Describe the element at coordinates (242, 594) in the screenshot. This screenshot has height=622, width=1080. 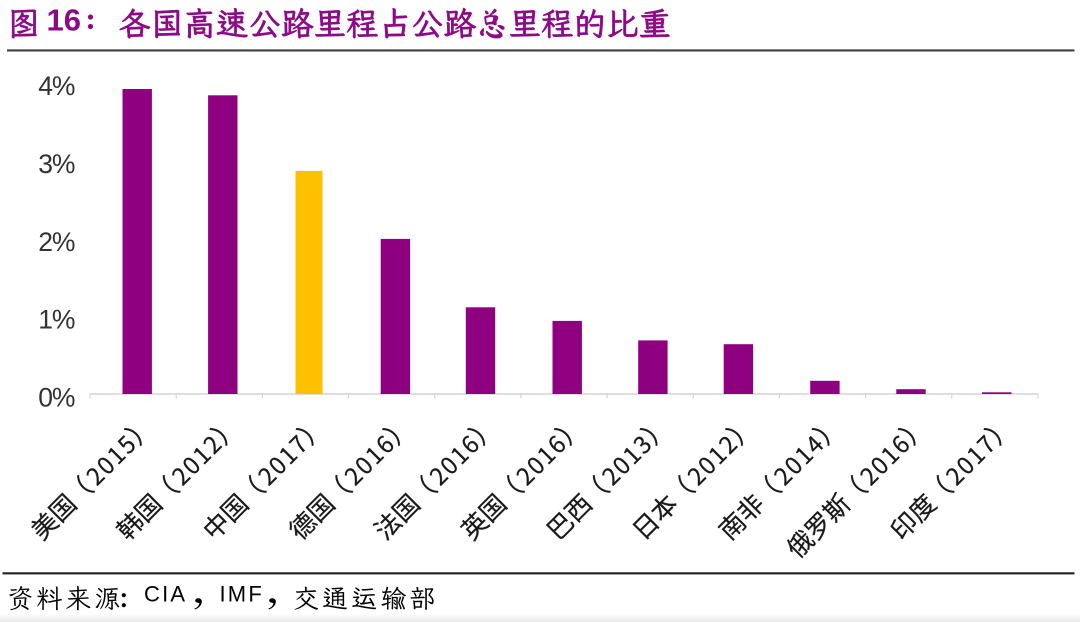
I see `svg-text: IMF` at that location.